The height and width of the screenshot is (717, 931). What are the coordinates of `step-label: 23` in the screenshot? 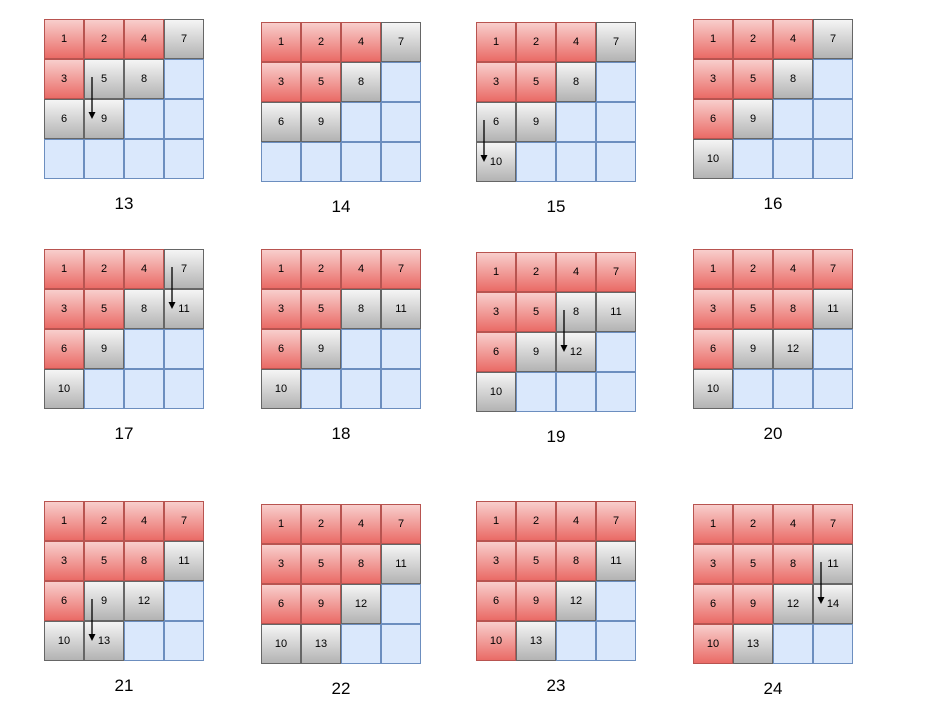 It's located at (556, 685).